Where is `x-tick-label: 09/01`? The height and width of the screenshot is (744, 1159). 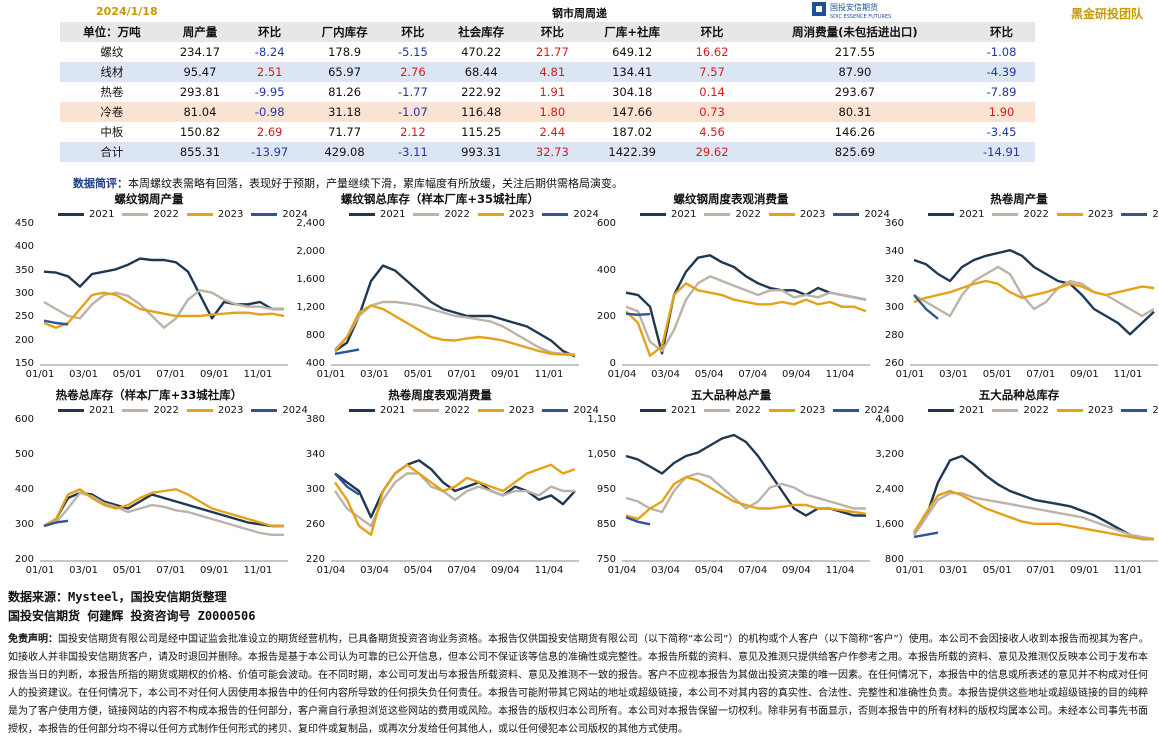 x-tick-label: 09/01 is located at coordinates (214, 570).